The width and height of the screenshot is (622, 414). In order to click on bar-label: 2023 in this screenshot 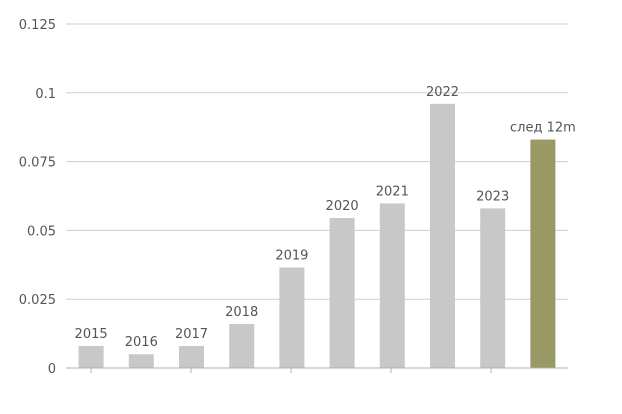, I will do `click(492, 196)`.